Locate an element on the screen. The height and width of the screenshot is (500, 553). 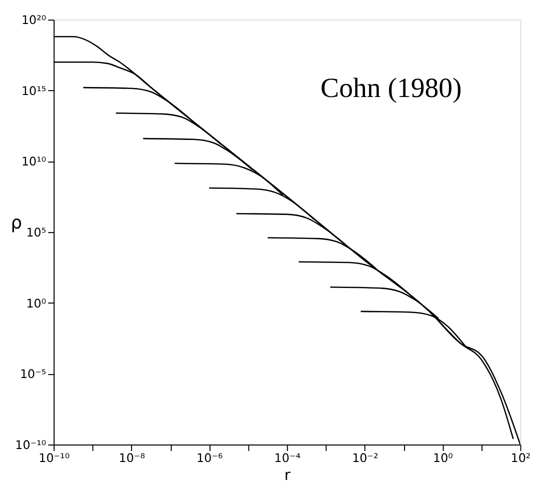
y-tick-label: 10¹⁵ is located at coordinates (33, 91).